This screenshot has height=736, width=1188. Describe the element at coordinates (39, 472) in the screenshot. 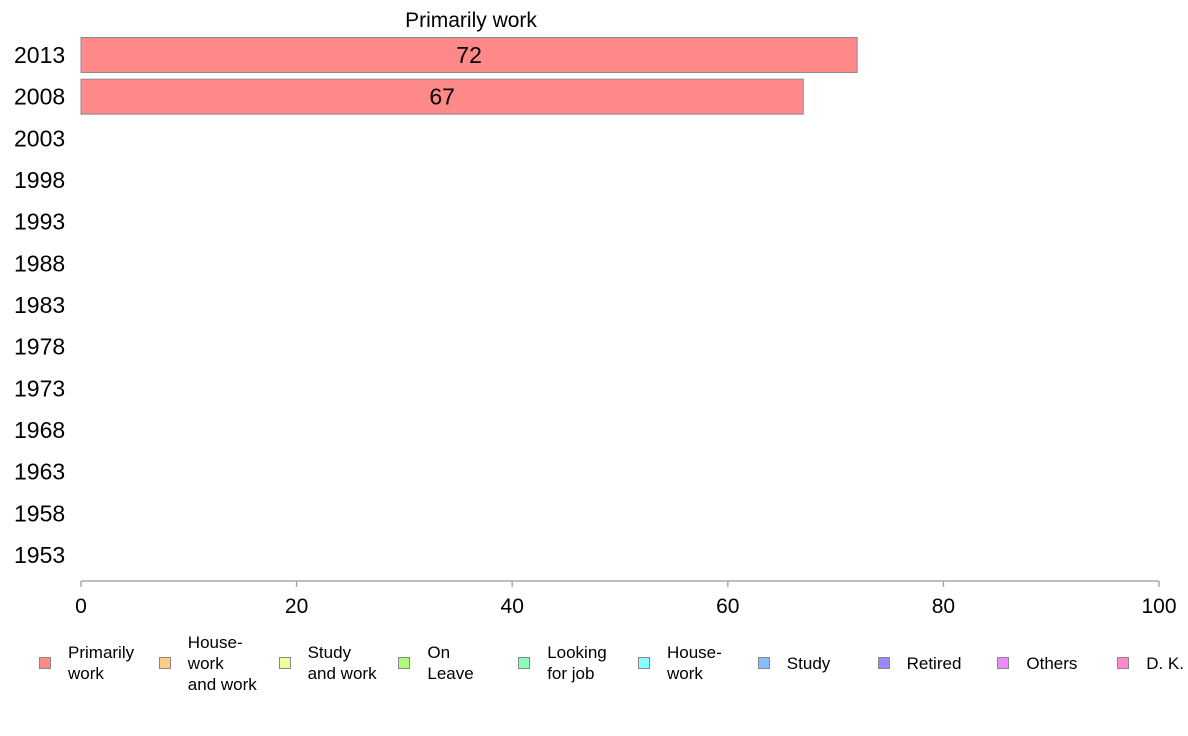

I see `y-tick-label: 1963` at that location.